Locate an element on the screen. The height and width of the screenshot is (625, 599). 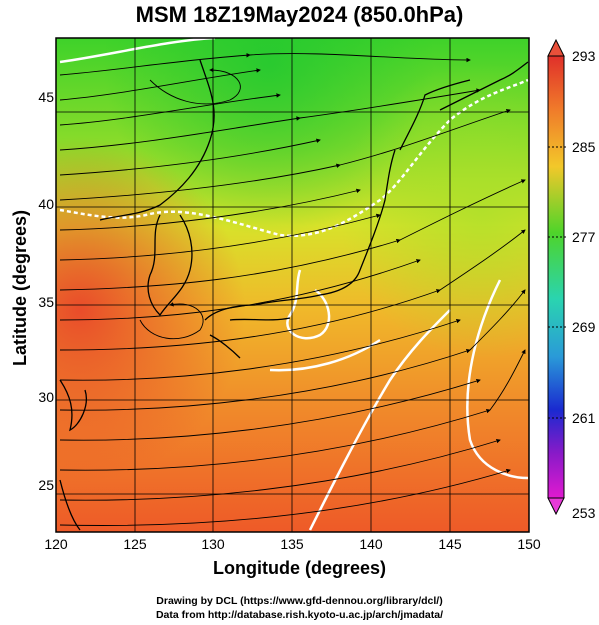
y-axis-label: Latitude (degrees) is located at coordinates (20, 288).